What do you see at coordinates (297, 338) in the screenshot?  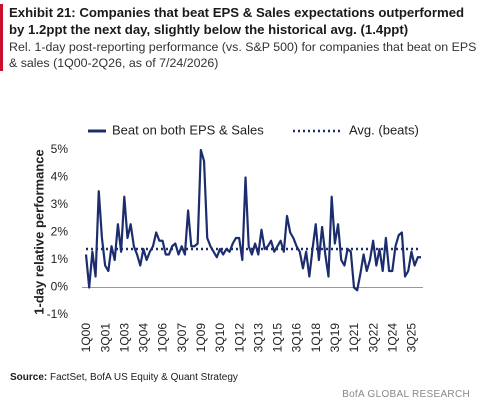 I see `x-tick-label: 3Q16` at bounding box center [297, 338].